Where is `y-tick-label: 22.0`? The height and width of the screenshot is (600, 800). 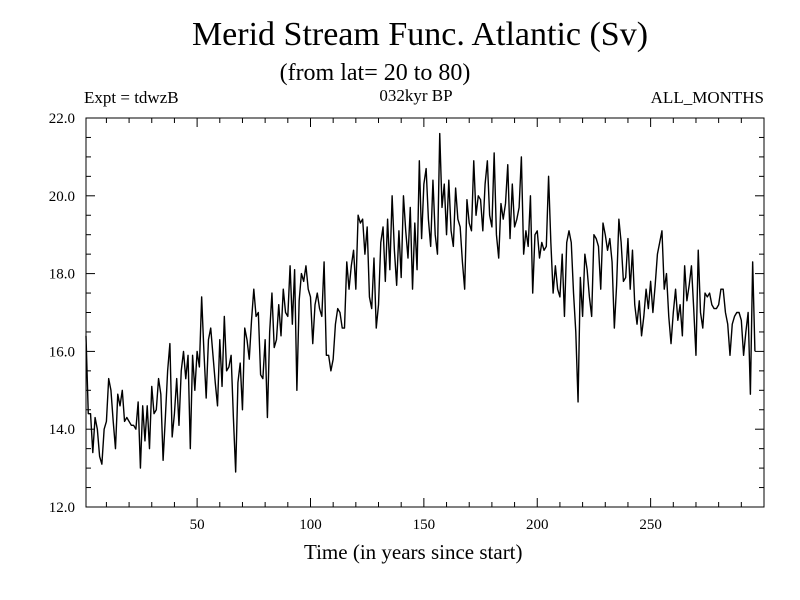
y-tick-label: 22.0 is located at coordinates (62, 119).